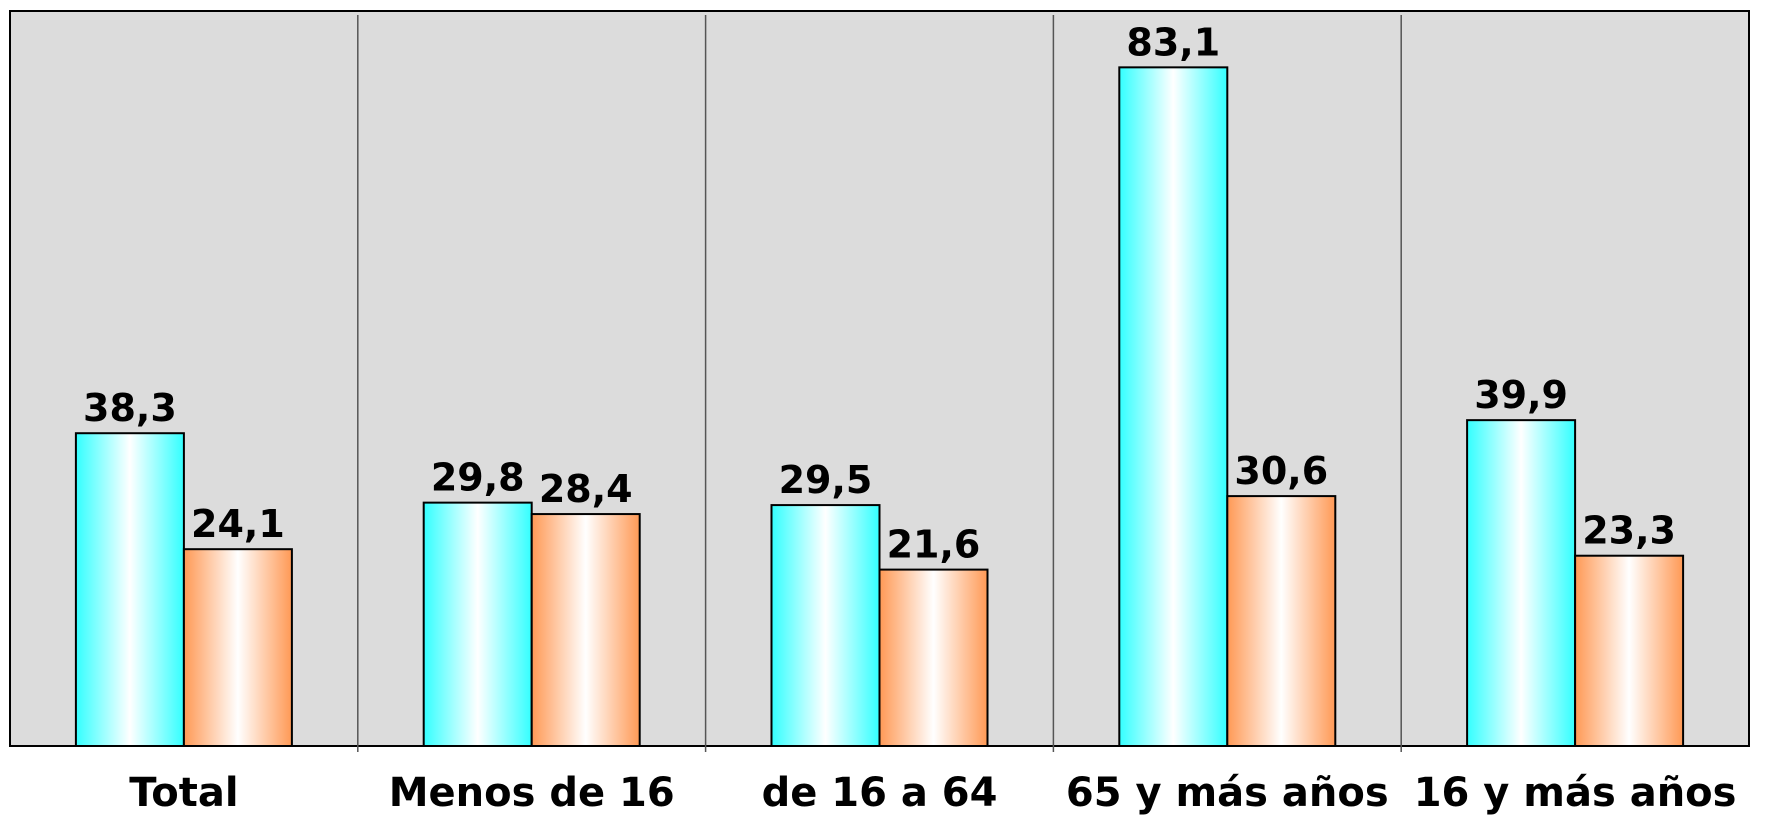 This screenshot has height=817, width=1774. I want to click on x-tick-label: 65 y más años, so click(1227, 793).